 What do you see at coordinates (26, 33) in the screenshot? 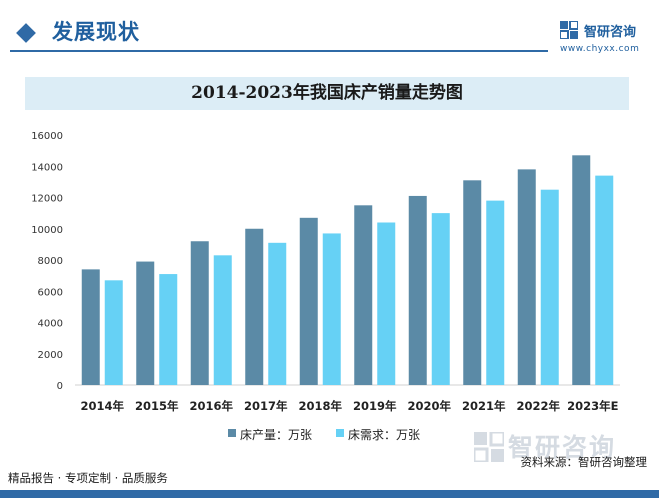
I see `diamond-icon` at bounding box center [26, 33].